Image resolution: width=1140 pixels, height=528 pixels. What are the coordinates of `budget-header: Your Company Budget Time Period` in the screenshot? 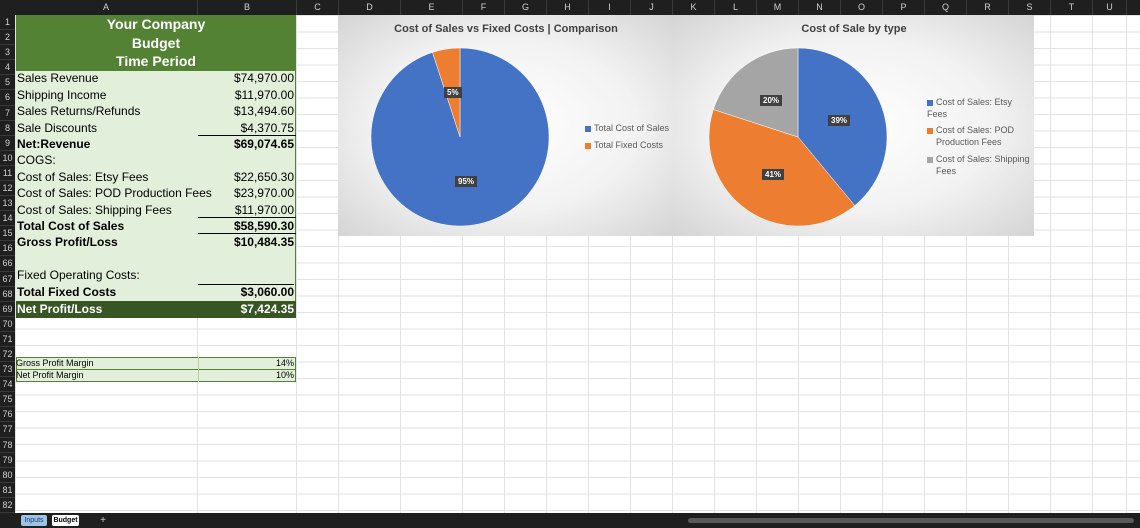 It's located at (156, 43).